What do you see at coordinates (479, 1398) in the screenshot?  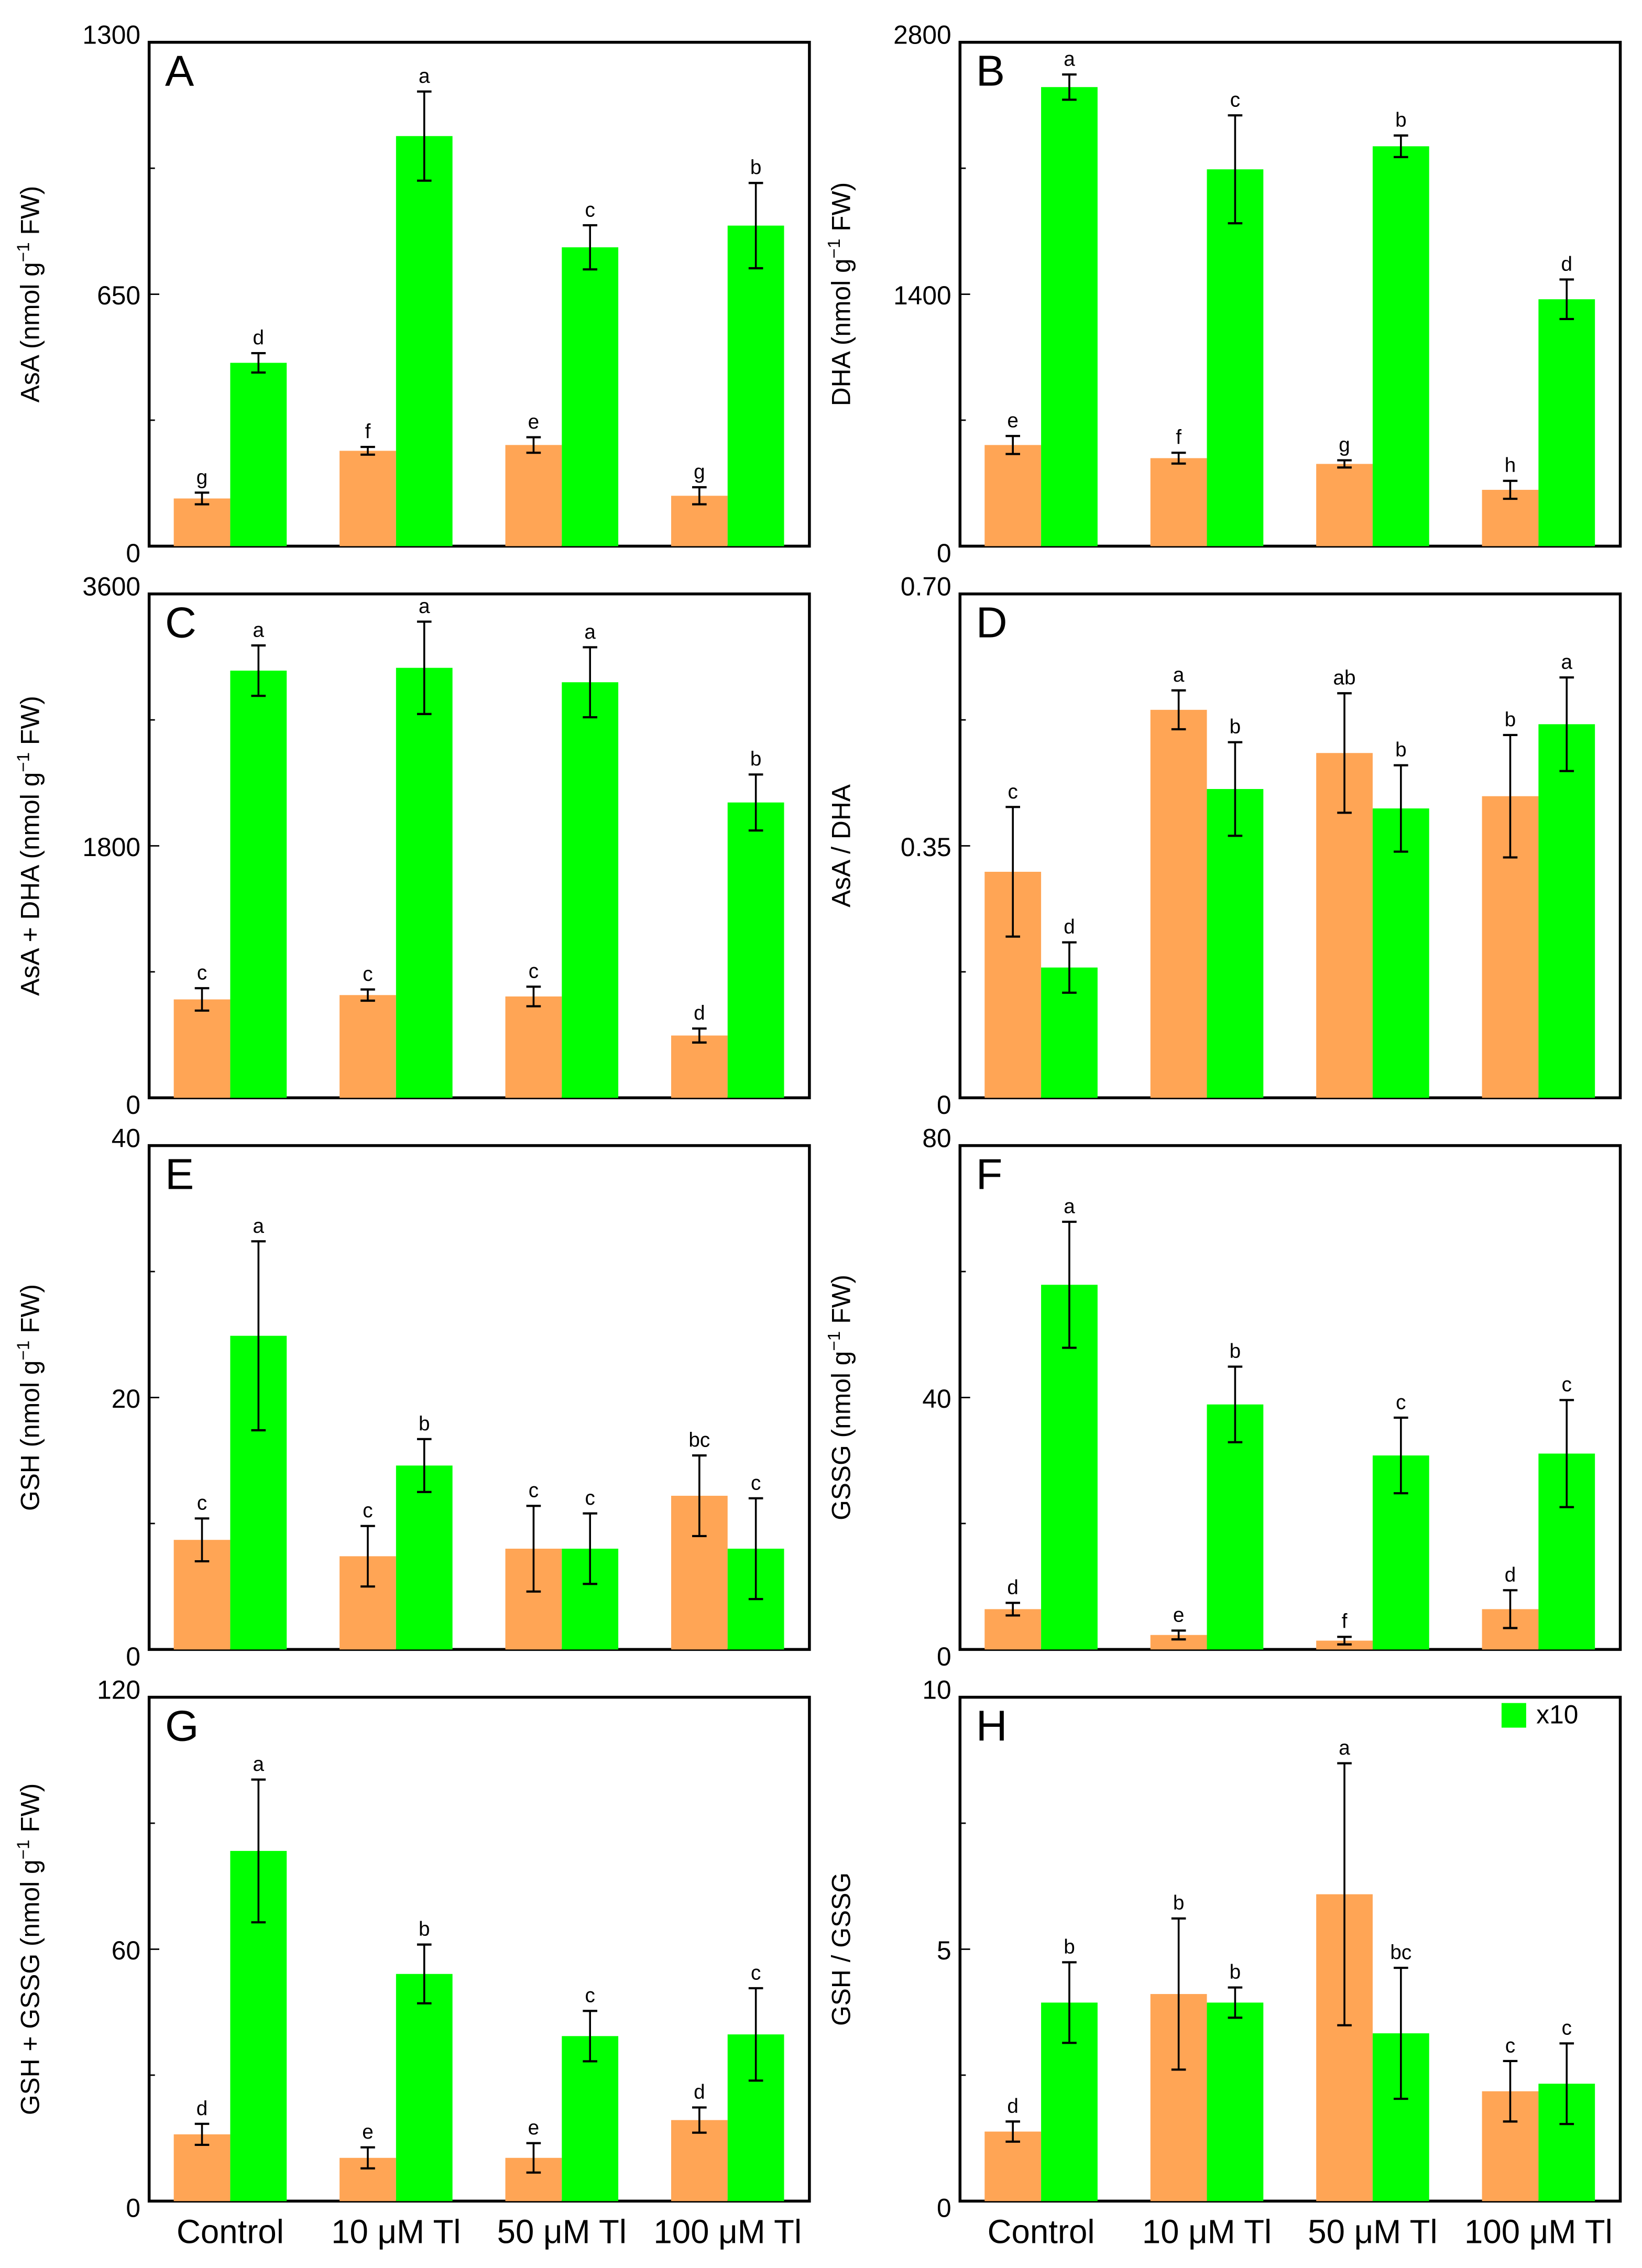 I see `plot-frame` at bounding box center [479, 1398].